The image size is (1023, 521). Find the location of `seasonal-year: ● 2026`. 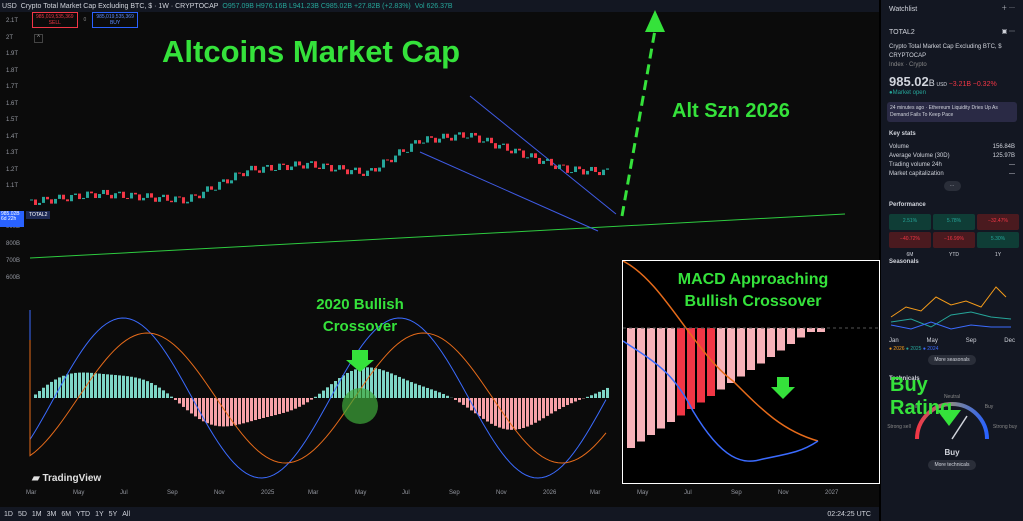

seasonal-year: ● 2026 is located at coordinates (897, 349).